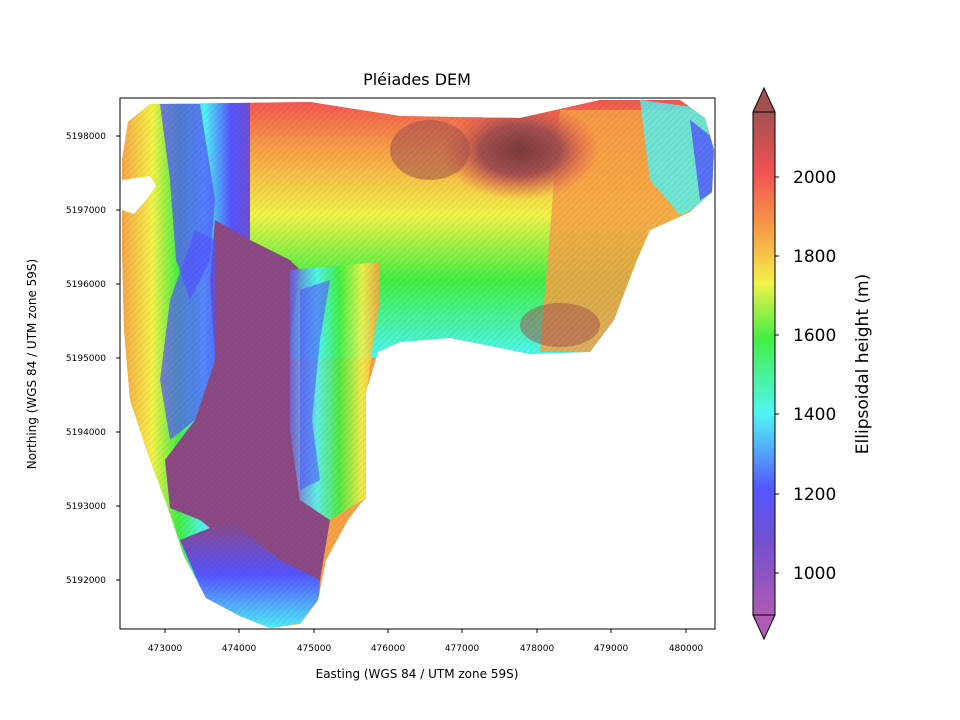 The height and width of the screenshot is (720, 960). What do you see at coordinates (86, 211) in the screenshot?
I see `y-tick-label: 5197000` at bounding box center [86, 211].